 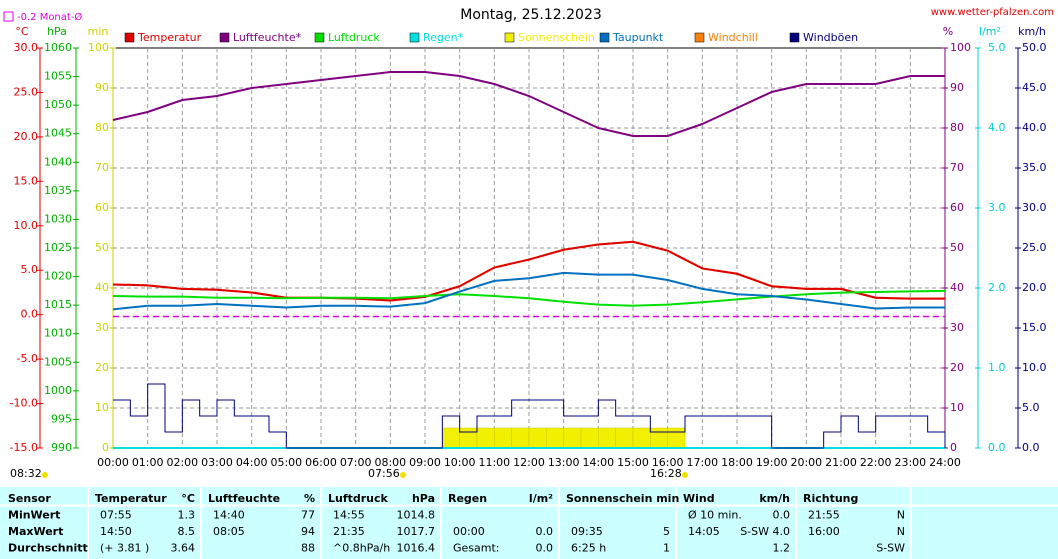 What do you see at coordinates (98, 47) in the screenshot?
I see `y-tick-label: 100` at bounding box center [98, 47].